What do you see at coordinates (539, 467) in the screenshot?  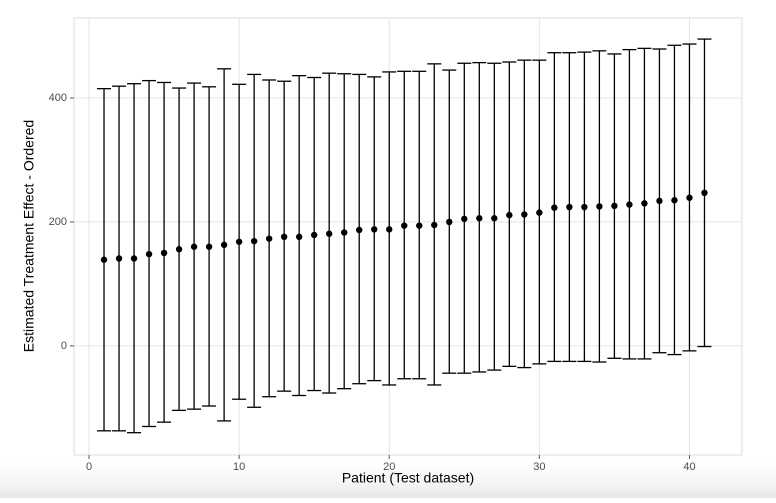 I see `x-tick-label: 30` at bounding box center [539, 467].